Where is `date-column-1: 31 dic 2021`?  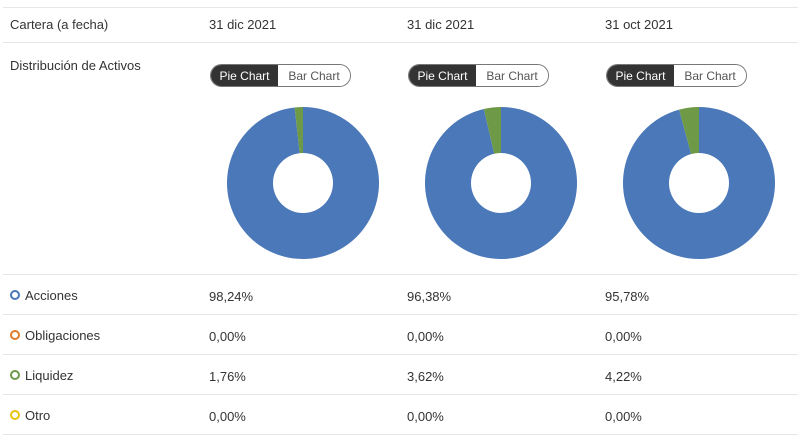
date-column-1: 31 dic 2021 is located at coordinates (243, 24).